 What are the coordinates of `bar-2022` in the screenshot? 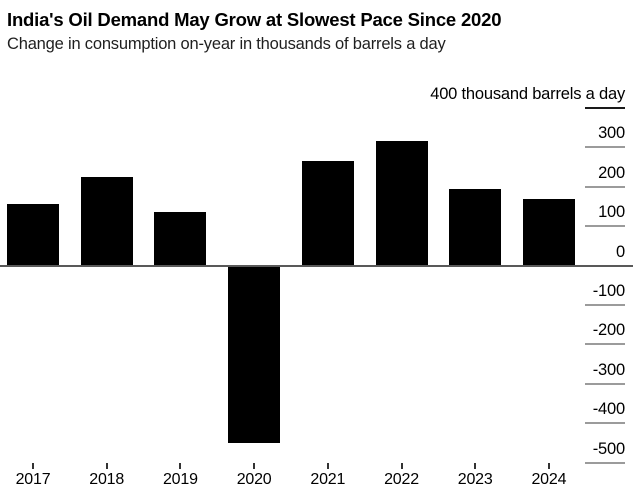 It's located at (401, 203).